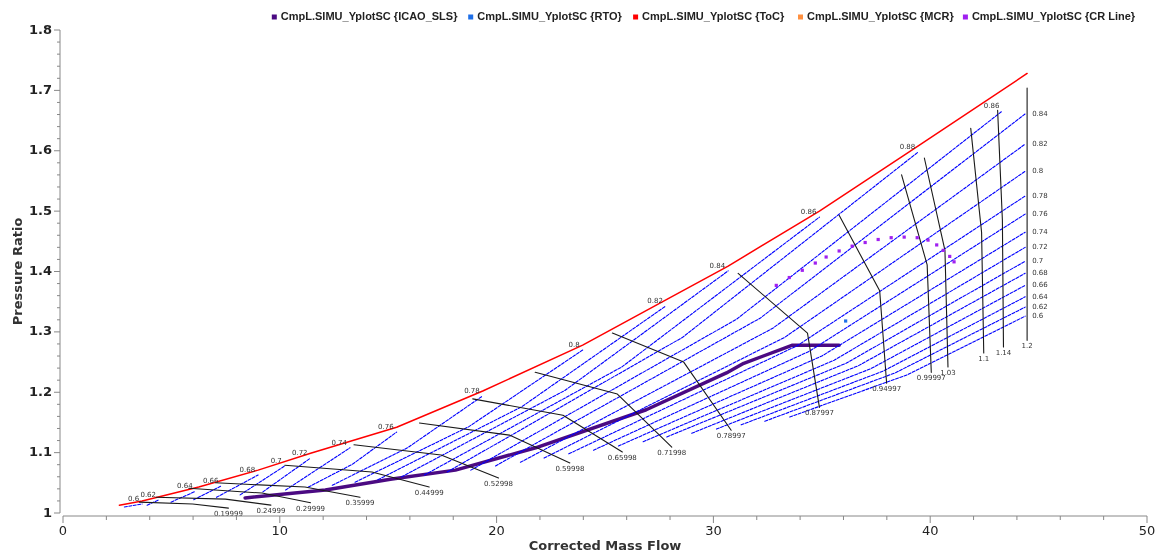 The width and height of the screenshot is (1171, 559). I want to click on x-tick-label: 0, so click(63, 530).